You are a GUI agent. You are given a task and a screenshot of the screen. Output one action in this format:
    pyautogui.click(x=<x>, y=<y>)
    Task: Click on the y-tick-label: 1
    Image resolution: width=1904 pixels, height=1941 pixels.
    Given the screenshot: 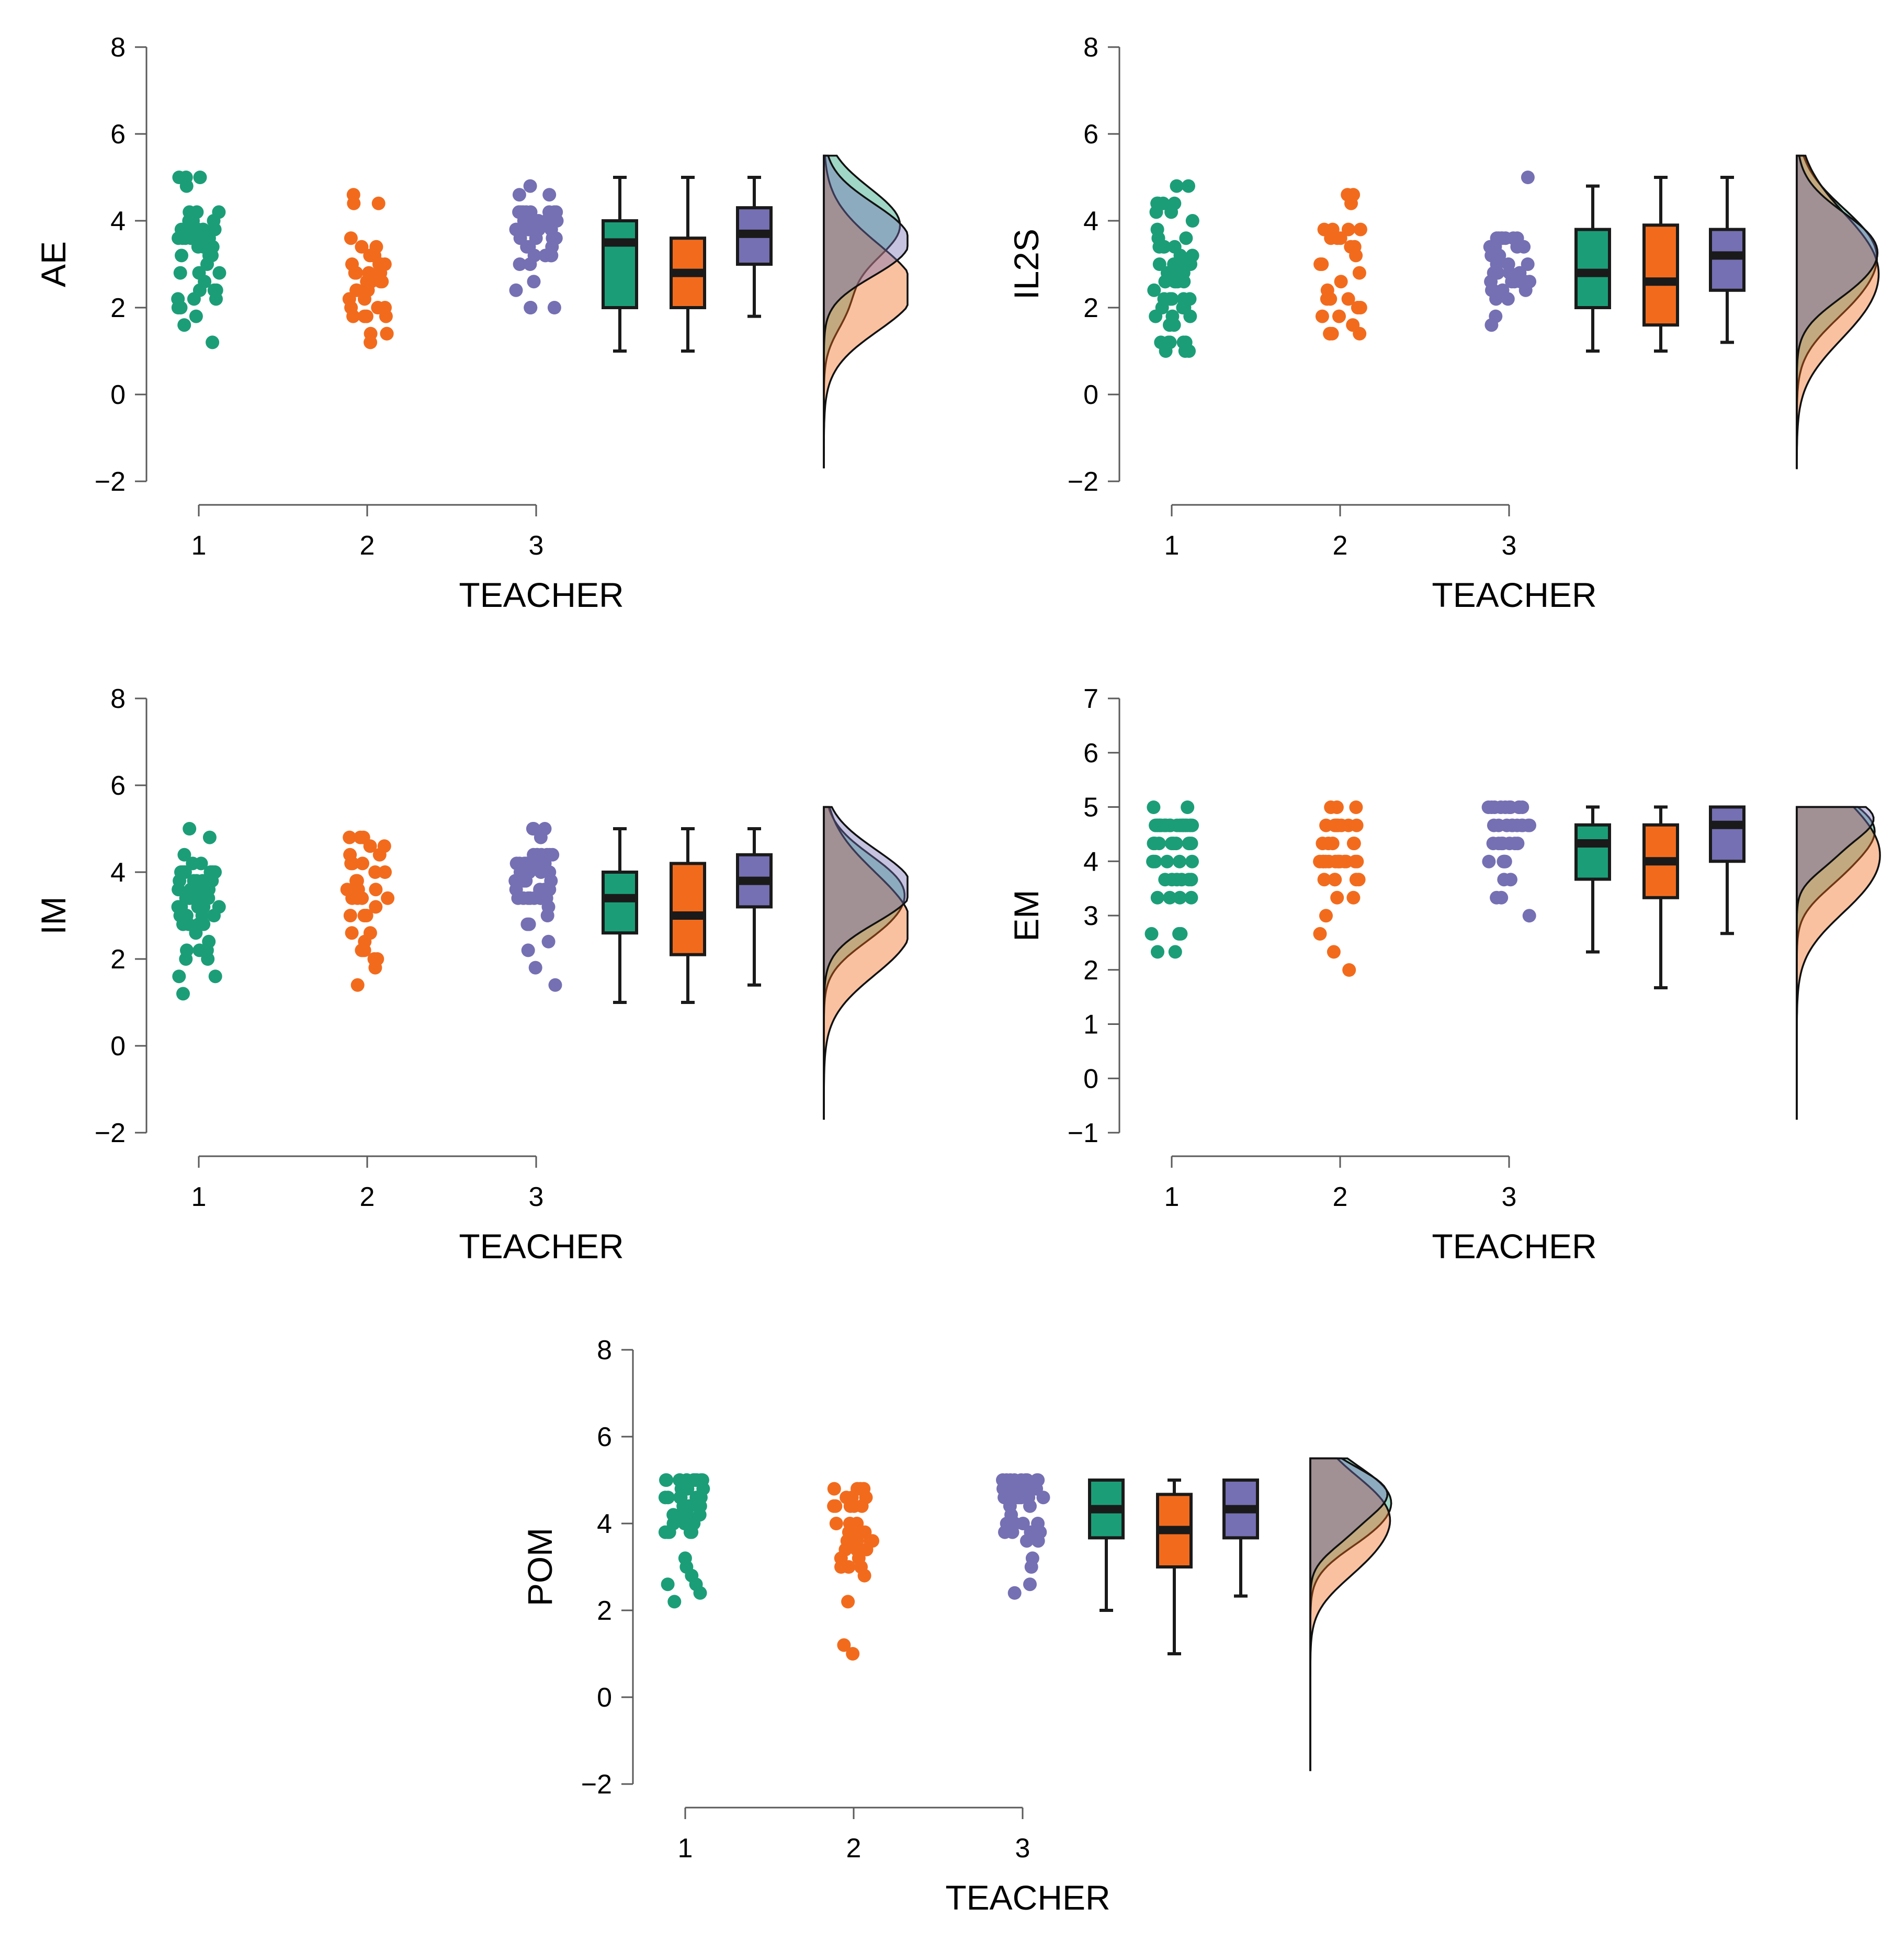 What is the action you would take?
    pyautogui.click(x=1090, y=1025)
    